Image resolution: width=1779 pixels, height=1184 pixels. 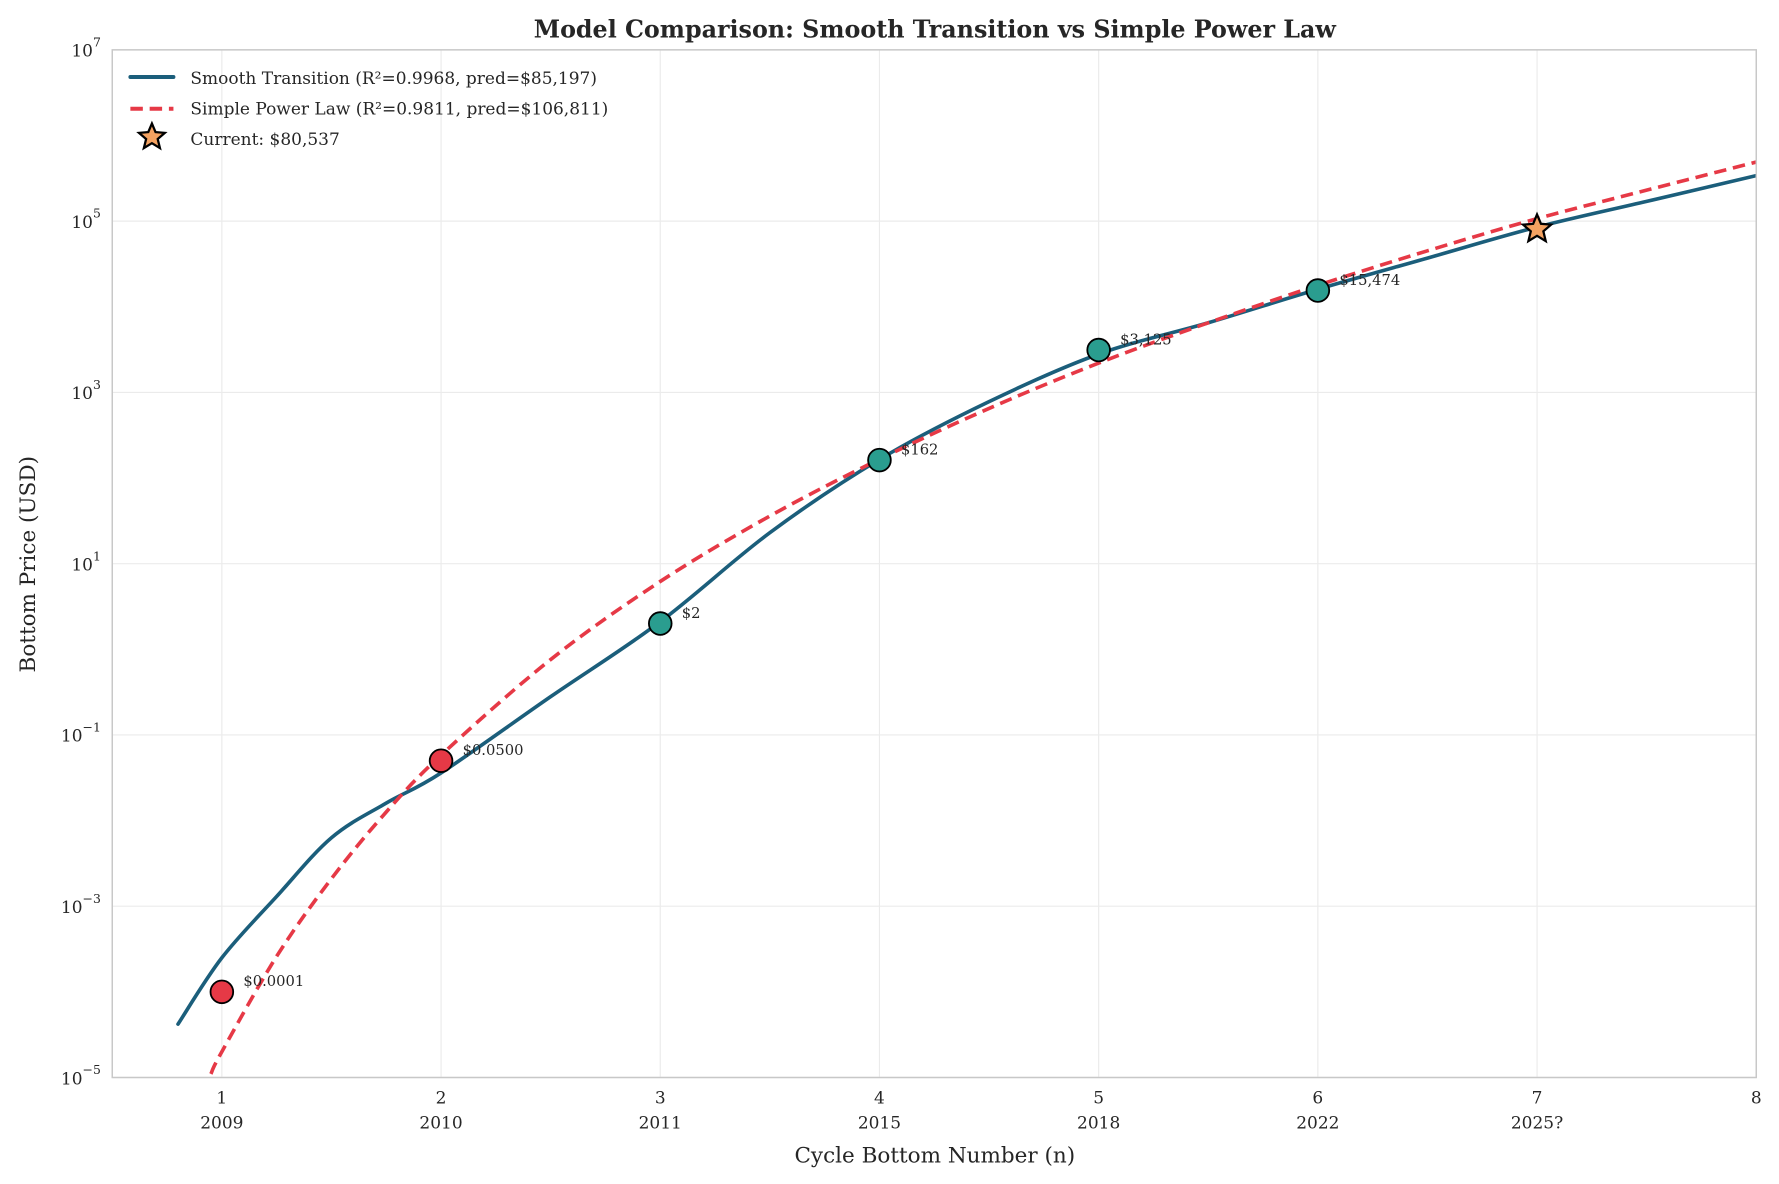 I want to click on legend-label-current: Current: $80,537, so click(x=264, y=140).